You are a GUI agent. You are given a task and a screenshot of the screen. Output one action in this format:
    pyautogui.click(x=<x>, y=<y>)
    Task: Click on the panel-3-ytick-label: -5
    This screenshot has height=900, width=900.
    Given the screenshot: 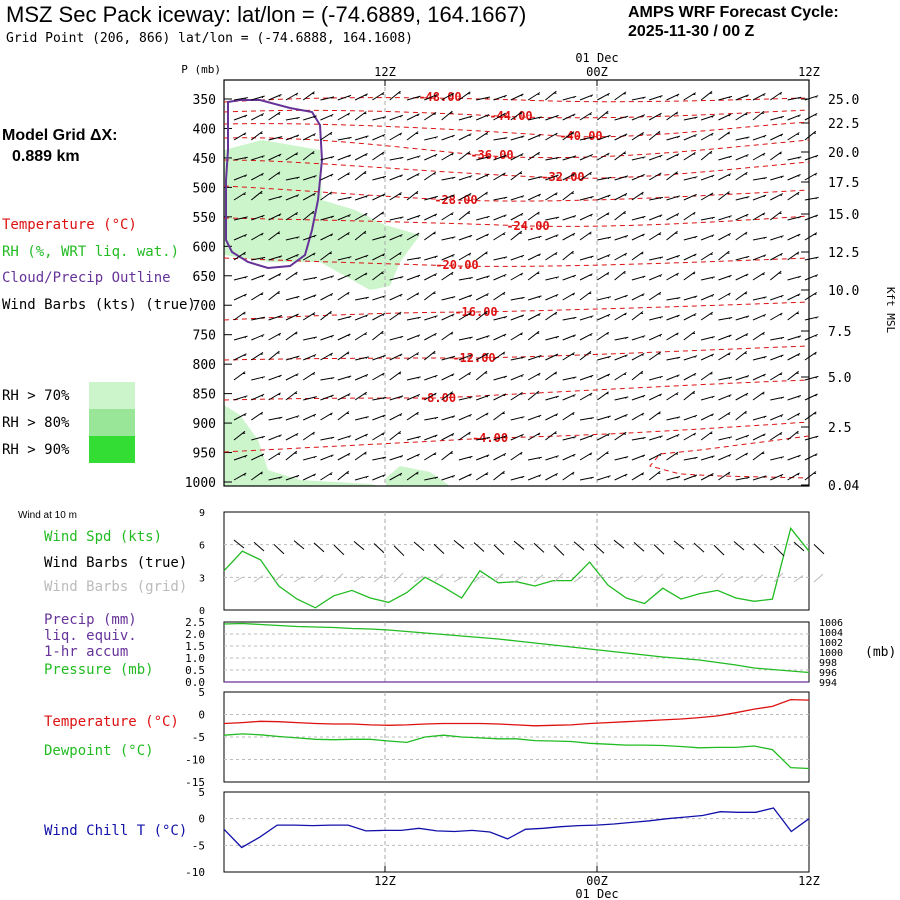 What is the action you would take?
    pyautogui.click(x=198, y=737)
    